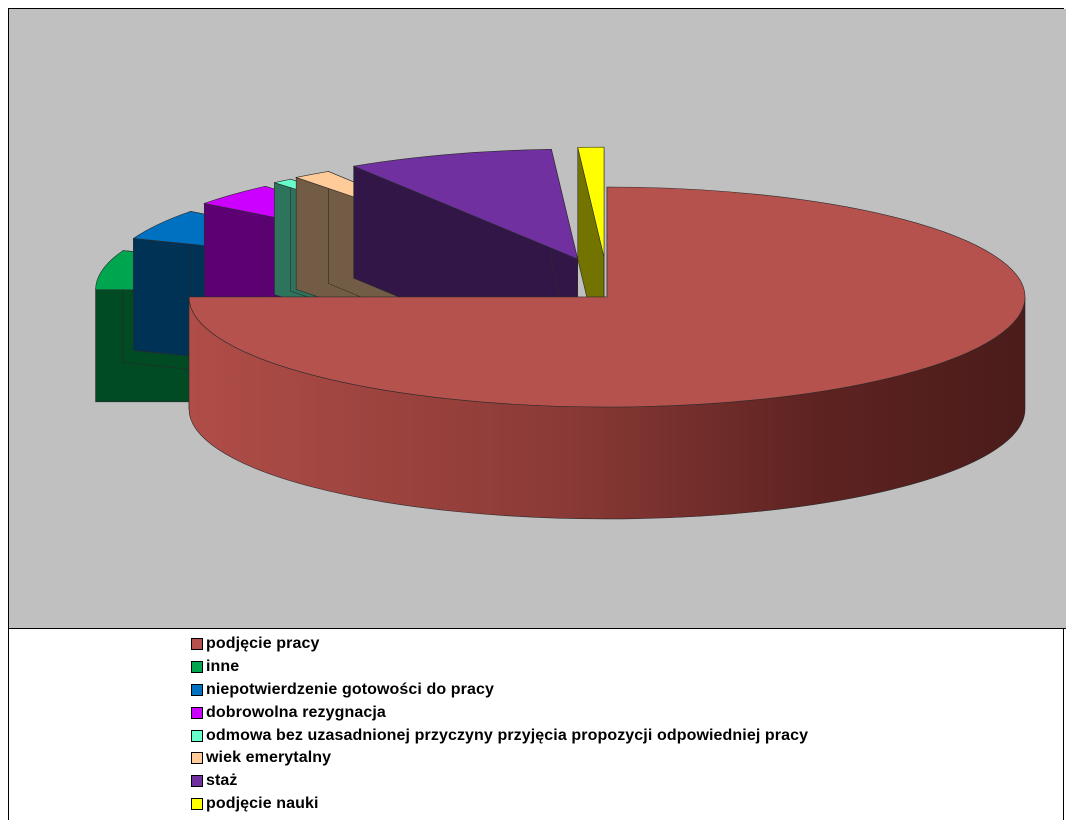 The image size is (1067, 820). I want to click on legend-item: dobrowolna rezygnacja, so click(499, 712).